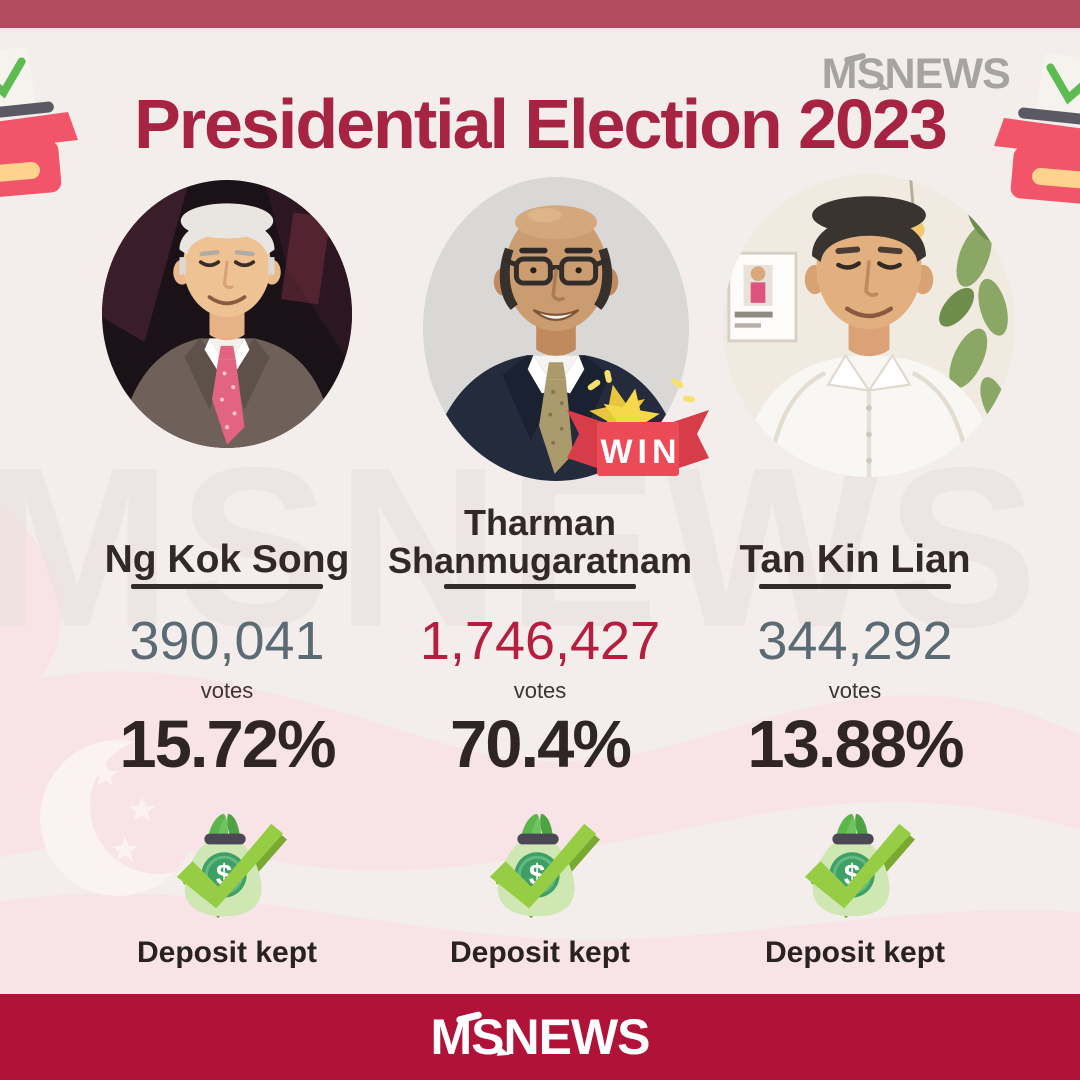 The image size is (1080, 1080). I want to click on msnews-logo-top: M S NEWS, so click(916, 74).